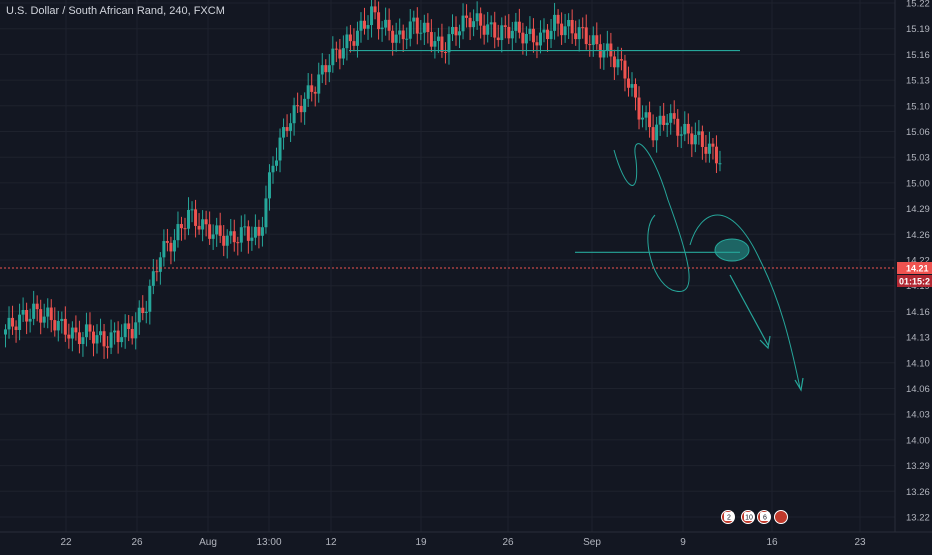 The image size is (932, 555). Describe the element at coordinates (918, 518) in the screenshot. I see `price-tick-label: 13.22` at that location.